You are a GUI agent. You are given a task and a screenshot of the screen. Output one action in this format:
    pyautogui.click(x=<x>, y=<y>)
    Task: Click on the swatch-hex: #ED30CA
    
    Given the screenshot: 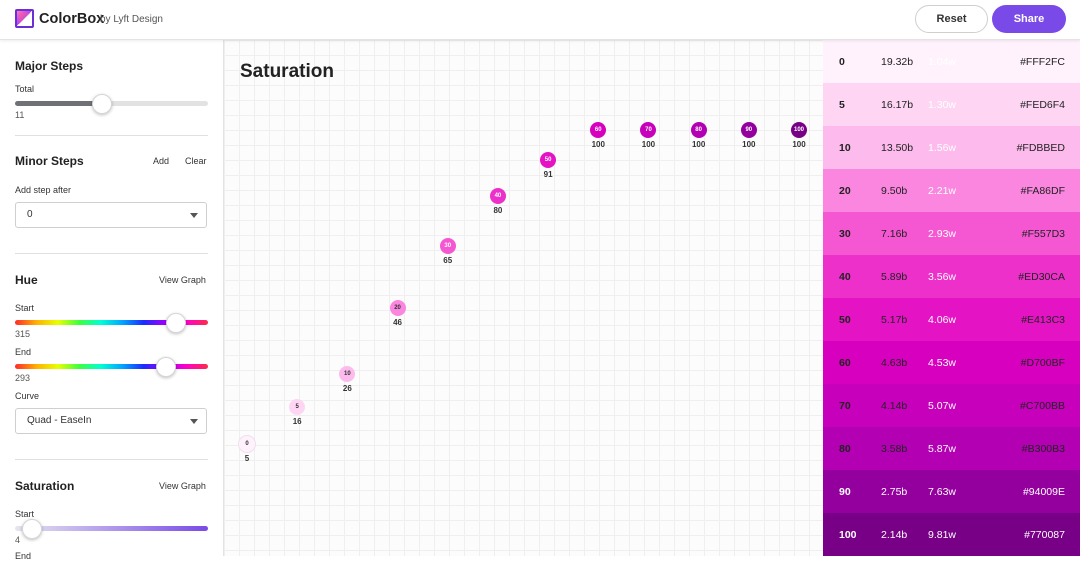 What is the action you would take?
    pyautogui.click(x=1041, y=276)
    